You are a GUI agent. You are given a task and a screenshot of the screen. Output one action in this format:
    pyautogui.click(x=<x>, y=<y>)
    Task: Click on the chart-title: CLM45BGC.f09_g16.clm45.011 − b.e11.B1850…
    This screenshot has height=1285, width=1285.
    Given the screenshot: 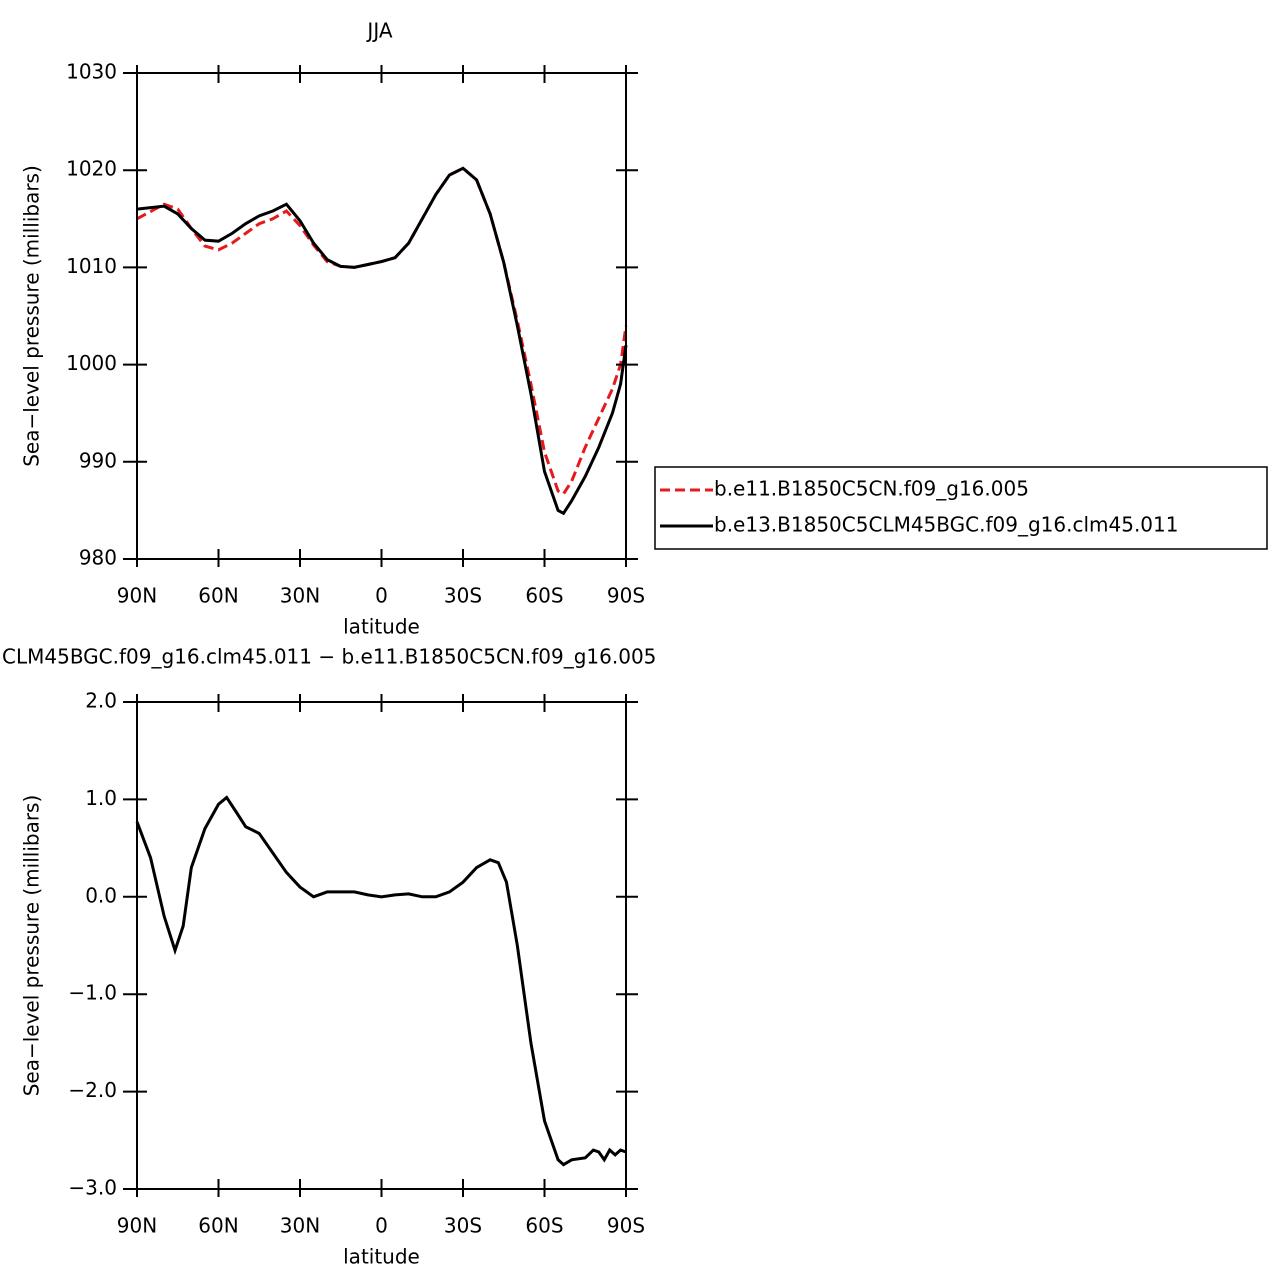 What is the action you would take?
    pyautogui.click(x=329, y=657)
    